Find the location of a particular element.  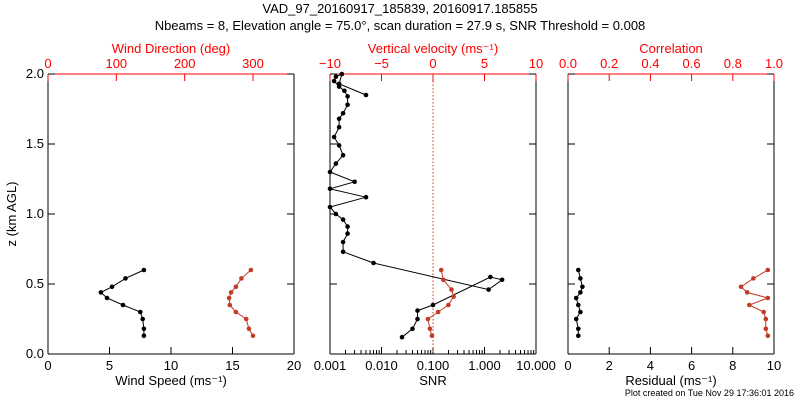

bottom-tick-label: 20 is located at coordinates (294, 365).